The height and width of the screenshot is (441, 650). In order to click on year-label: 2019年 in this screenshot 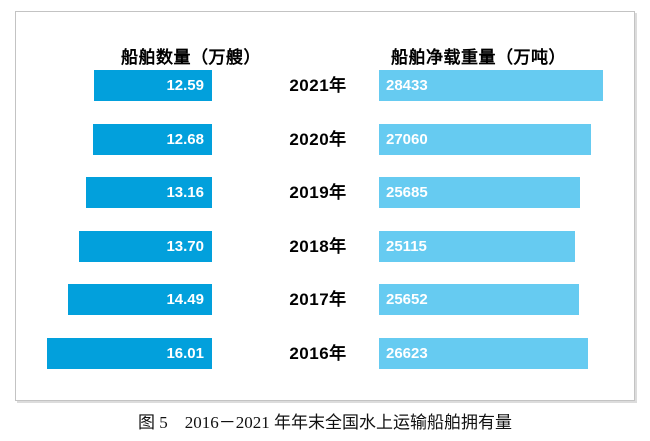, I will do `click(318, 192)`.